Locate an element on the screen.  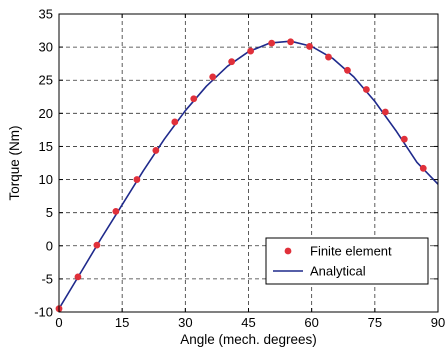
y-tick-label: 30 is located at coordinates (46, 47).